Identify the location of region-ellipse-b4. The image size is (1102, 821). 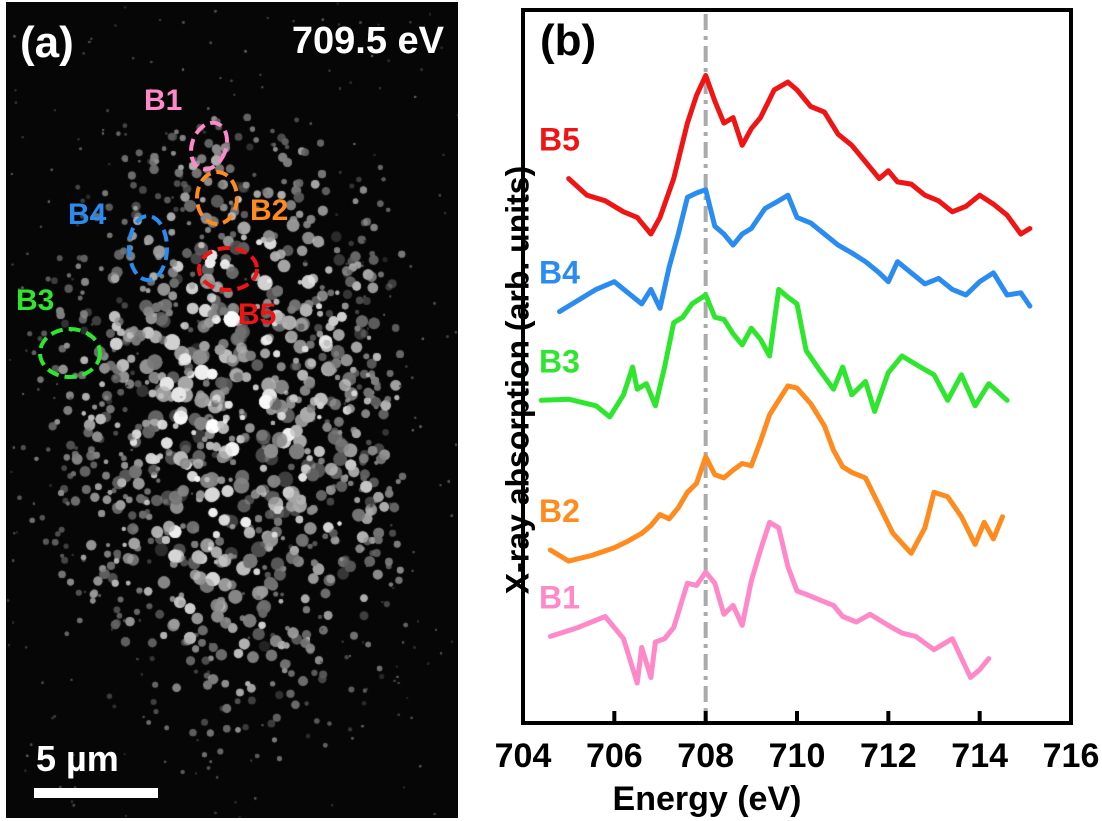
(148, 248).